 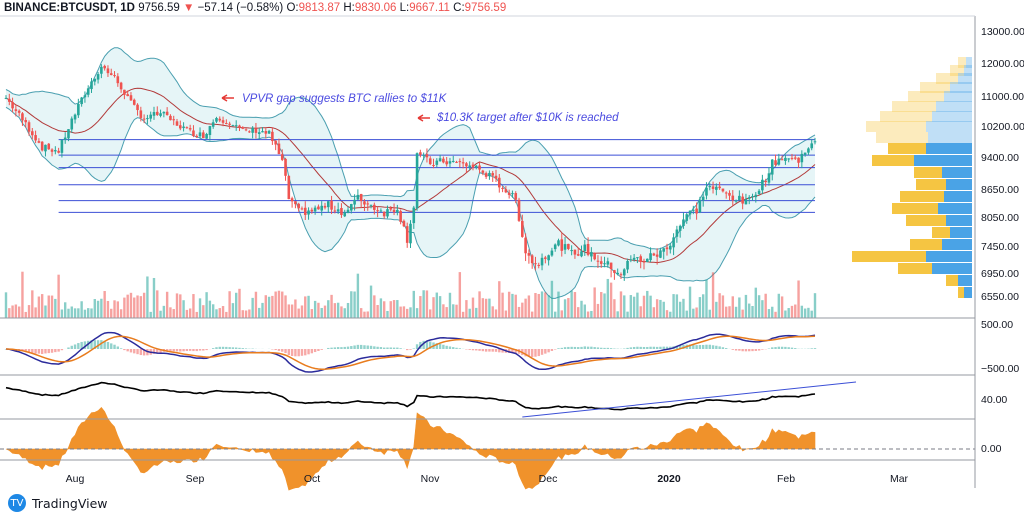 I want to click on symbol-label: BINANCE:BTCUSDT, 1D, so click(x=69, y=8).